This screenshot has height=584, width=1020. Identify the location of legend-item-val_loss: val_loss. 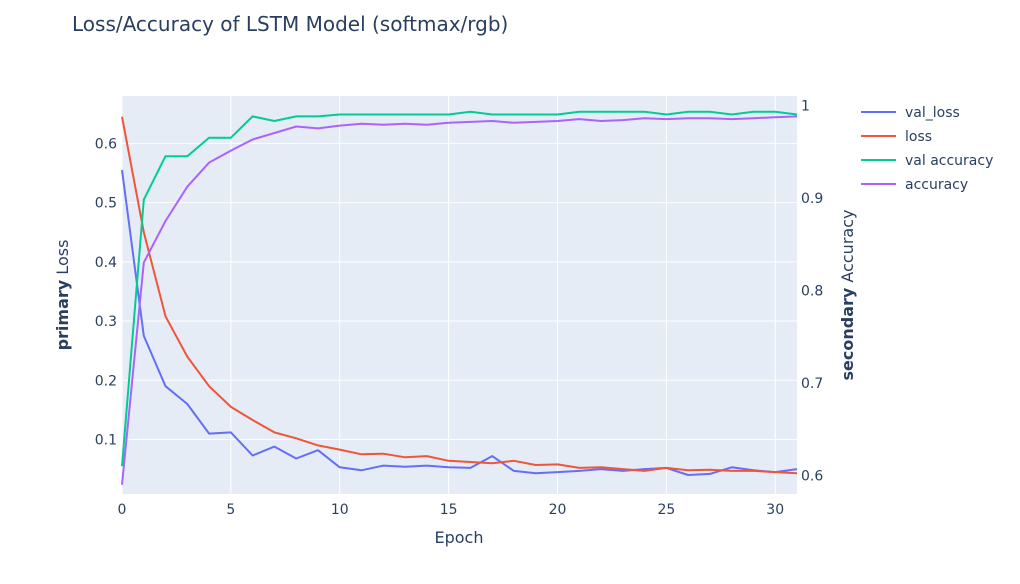
(910, 113).